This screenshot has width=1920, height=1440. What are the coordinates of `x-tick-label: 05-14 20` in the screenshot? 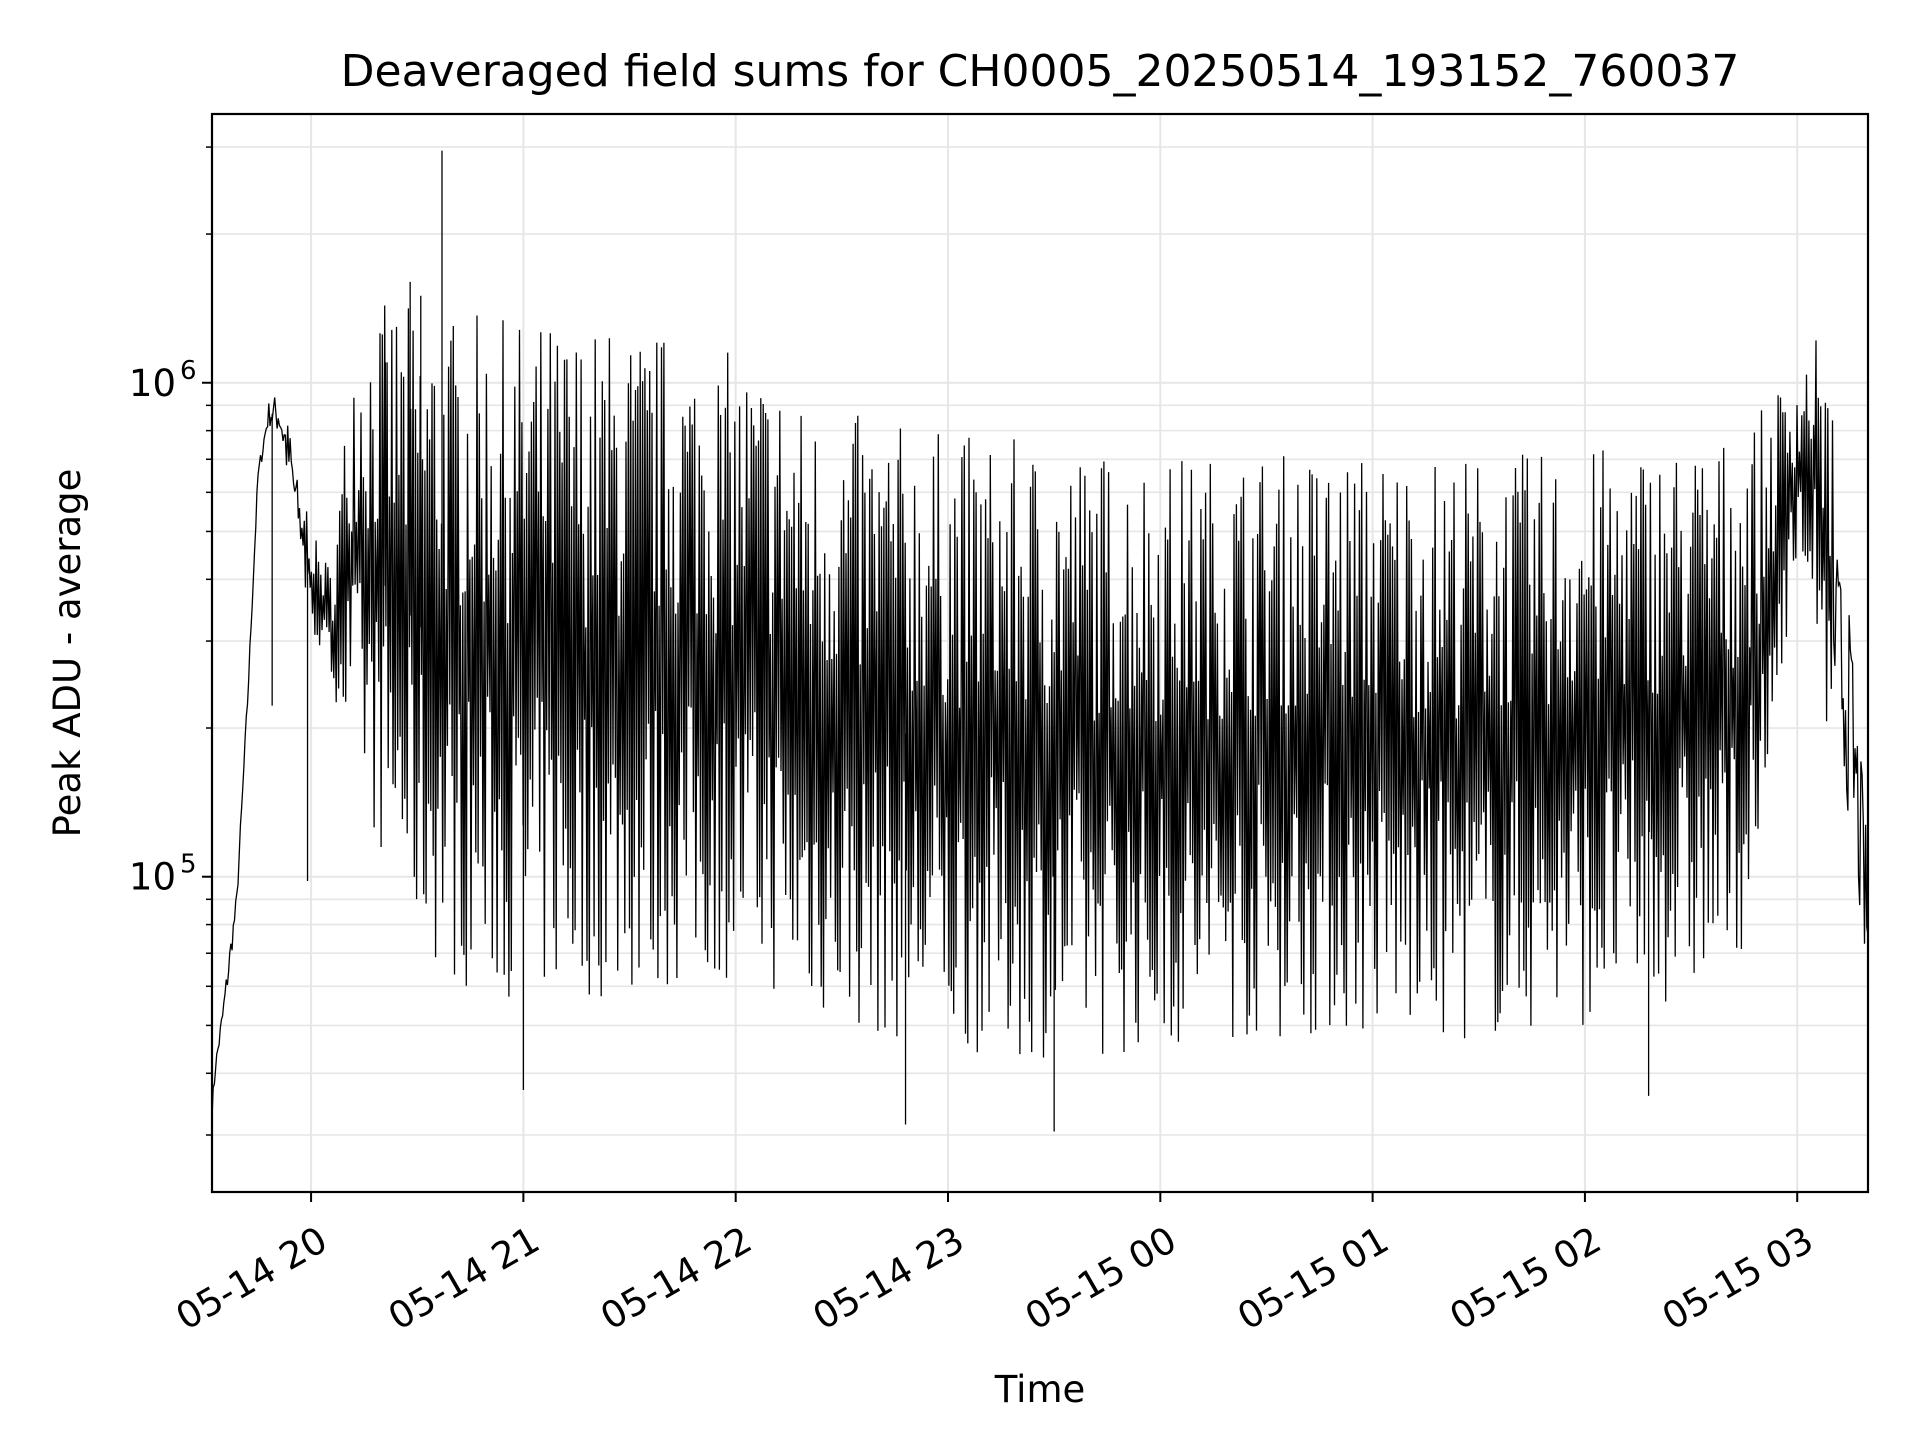 It's located at (252, 1278).